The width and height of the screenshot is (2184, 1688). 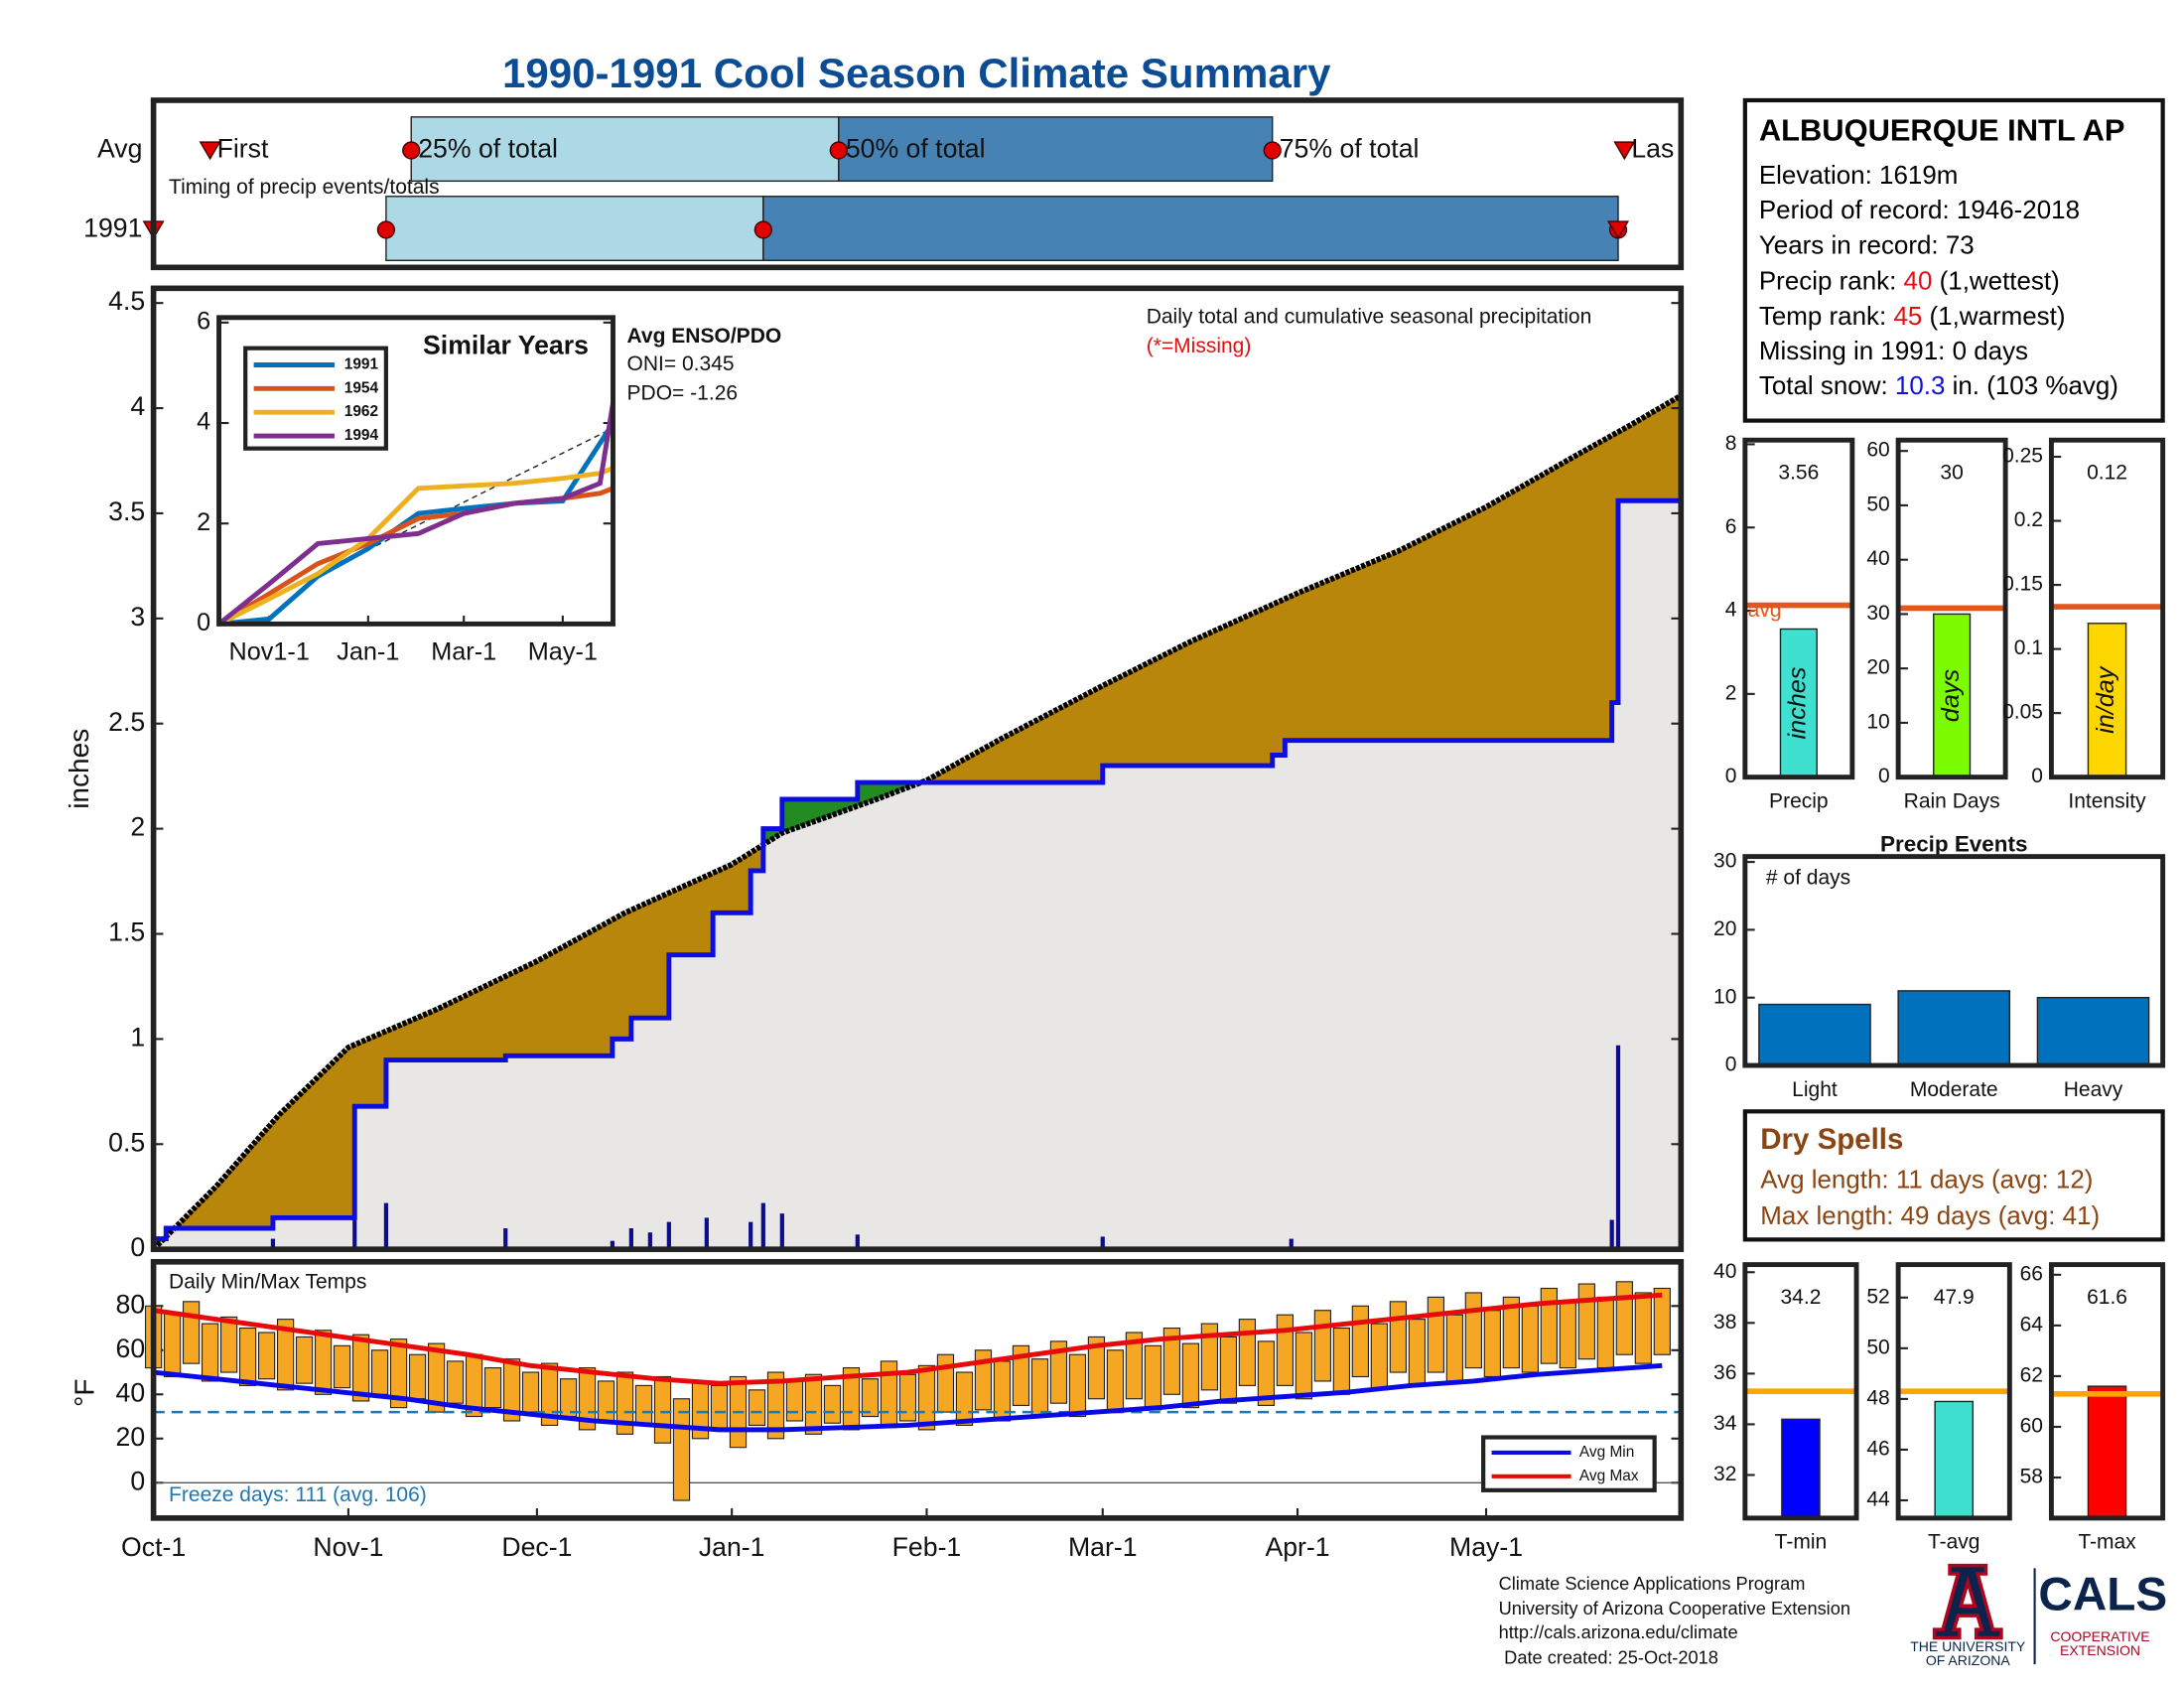 I want to click on category-label: Heavy, so click(x=2093, y=1089).